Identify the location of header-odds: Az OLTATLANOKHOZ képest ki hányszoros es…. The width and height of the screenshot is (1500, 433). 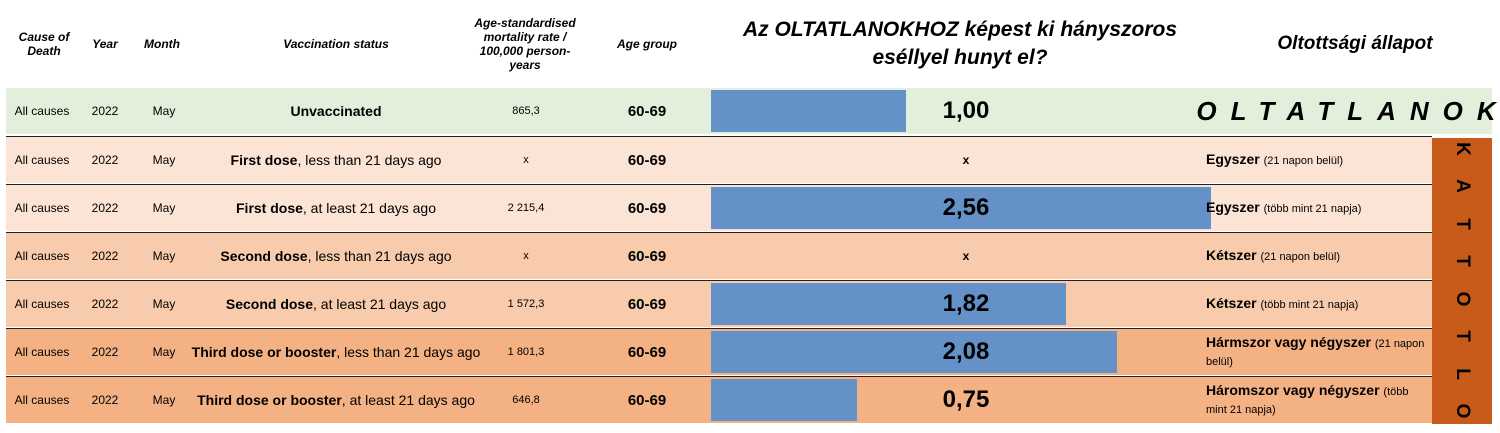
(960, 43).